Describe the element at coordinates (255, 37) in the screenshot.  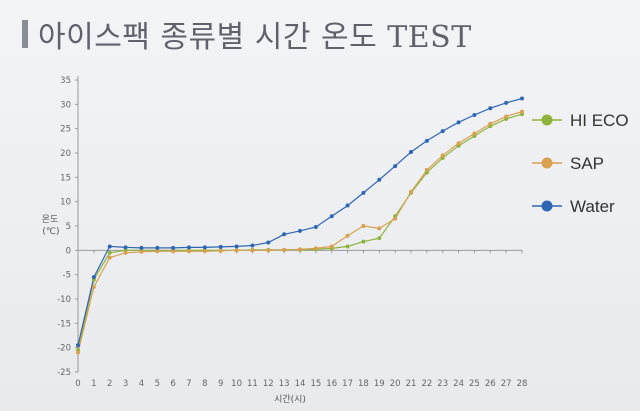
I see `page-title: 아이스팩 종류별 시간 온도 TEST` at that location.